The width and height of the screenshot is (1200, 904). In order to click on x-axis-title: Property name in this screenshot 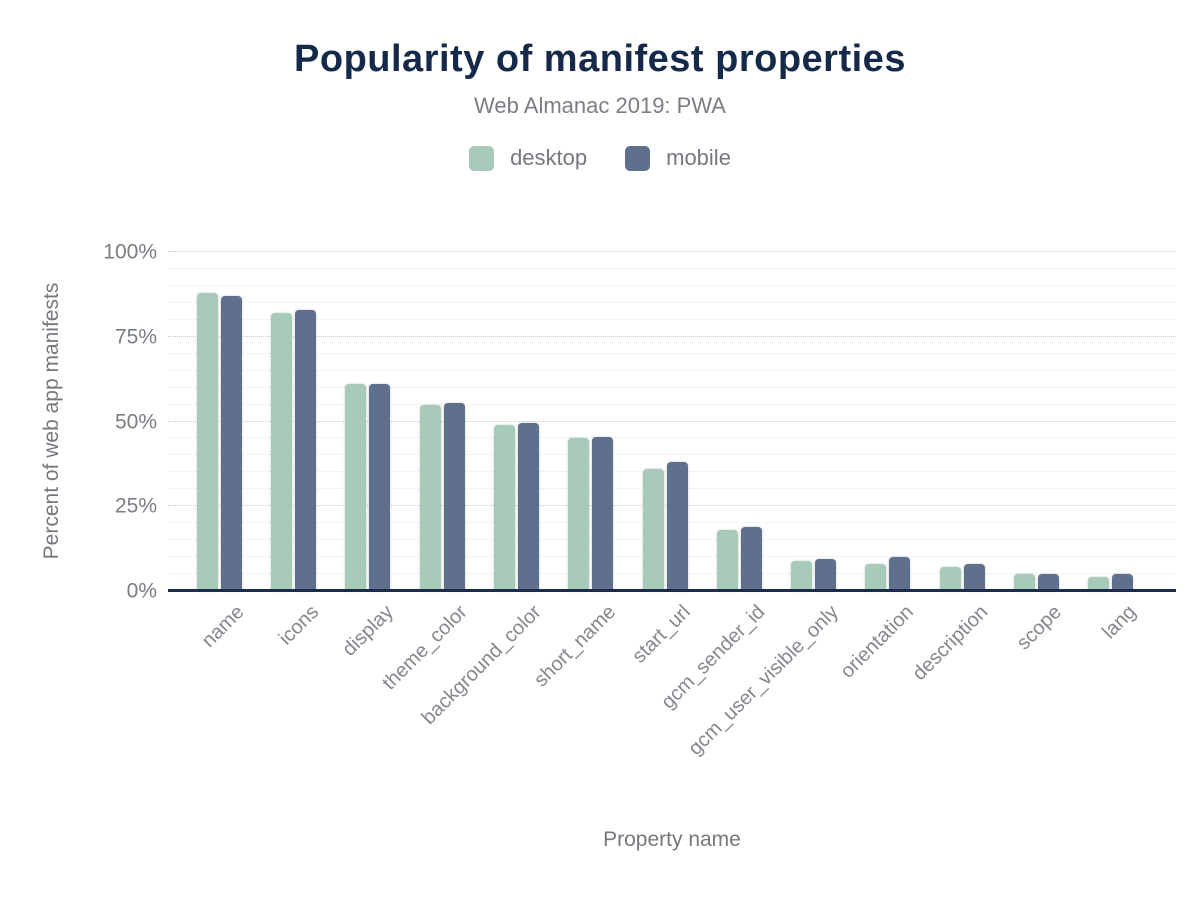, I will do `click(672, 839)`.